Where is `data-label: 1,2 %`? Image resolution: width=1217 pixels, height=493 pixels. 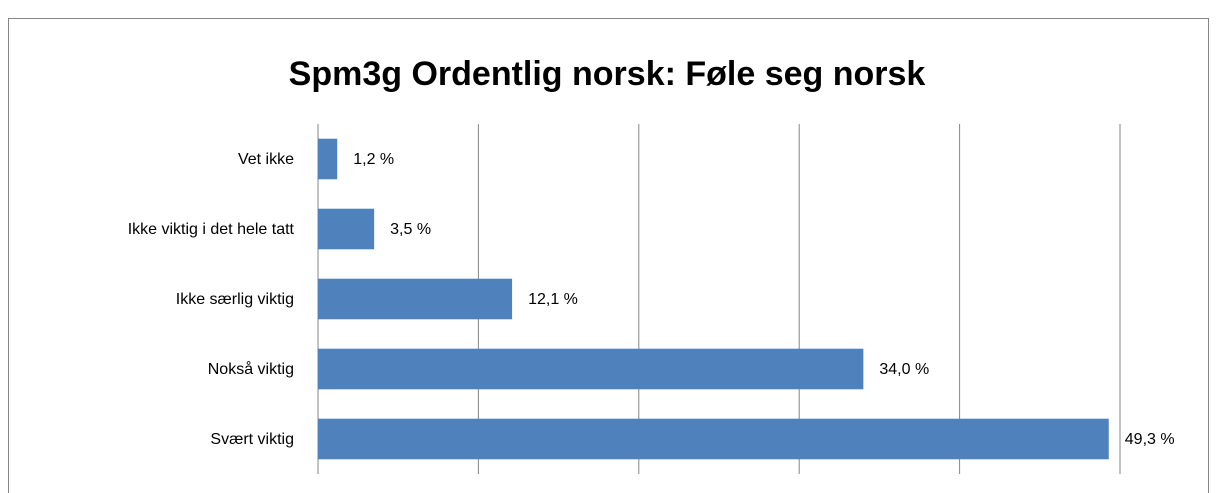
data-label: 1,2 % is located at coordinates (373, 159).